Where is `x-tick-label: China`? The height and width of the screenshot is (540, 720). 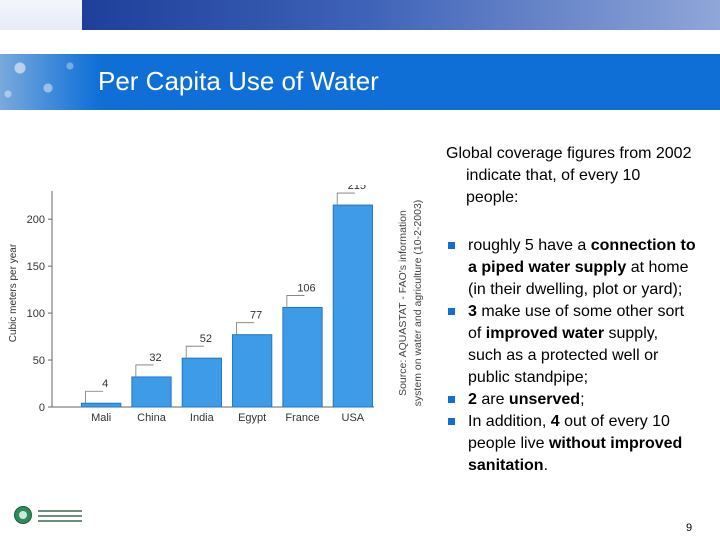
x-tick-label: China is located at coordinates (152, 418).